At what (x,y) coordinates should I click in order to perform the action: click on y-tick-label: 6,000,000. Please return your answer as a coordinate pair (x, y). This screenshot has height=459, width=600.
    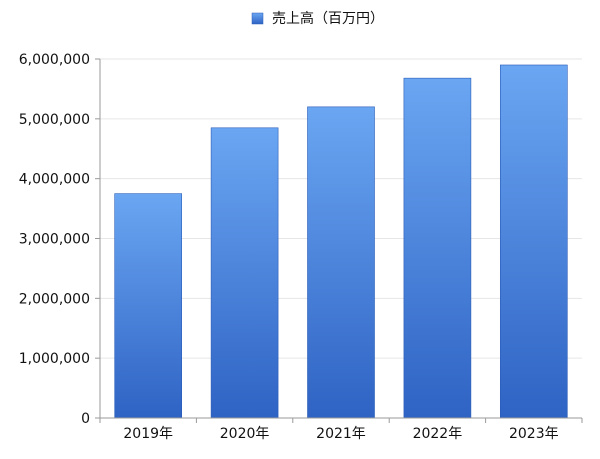
    Looking at the image, I should click on (54, 60).